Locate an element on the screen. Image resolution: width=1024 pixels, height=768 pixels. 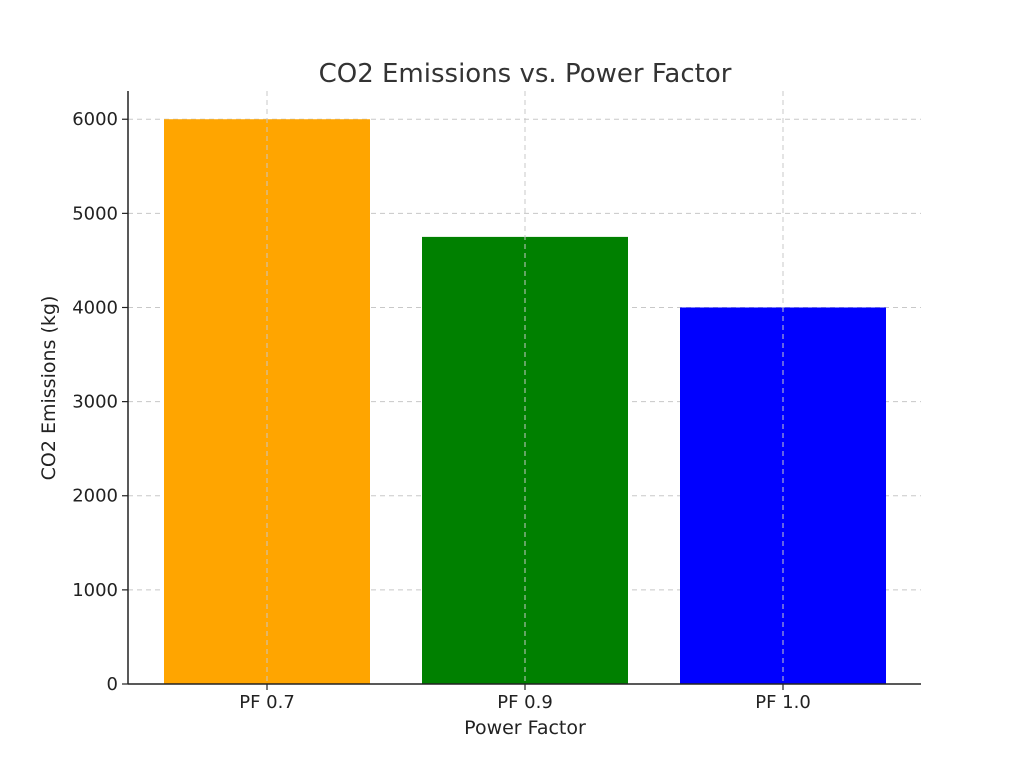
y-axis-label: CO2 Emissions (kg) is located at coordinates (49, 388).